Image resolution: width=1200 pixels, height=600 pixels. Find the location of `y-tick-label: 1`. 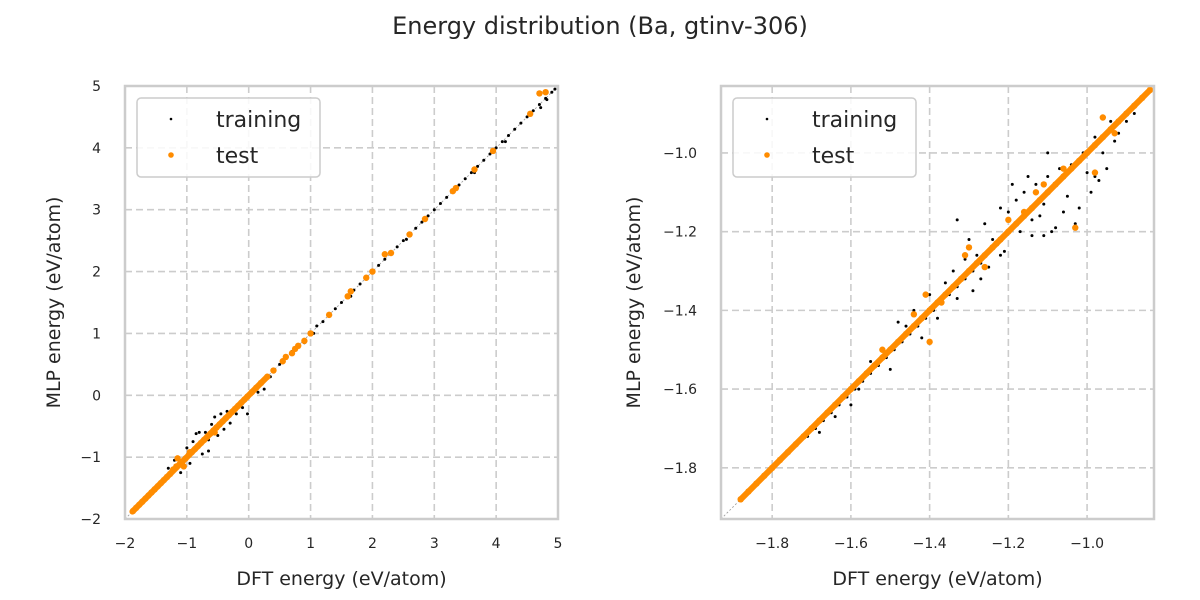

y-tick-label: 1 is located at coordinates (96, 334).